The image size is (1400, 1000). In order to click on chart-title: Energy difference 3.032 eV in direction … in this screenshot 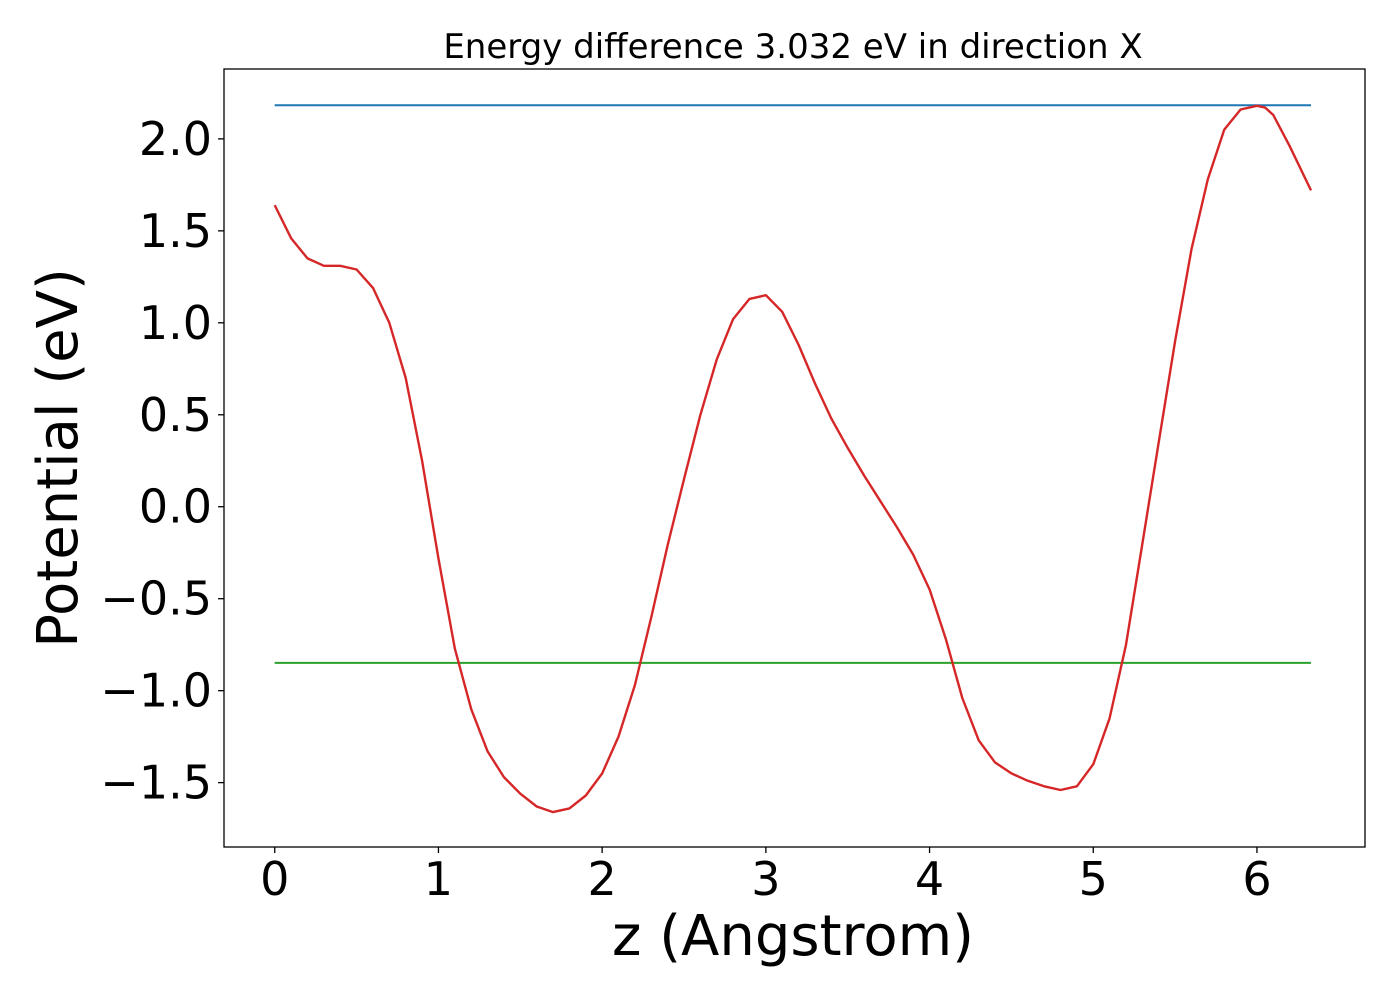, I will do `click(792, 47)`.